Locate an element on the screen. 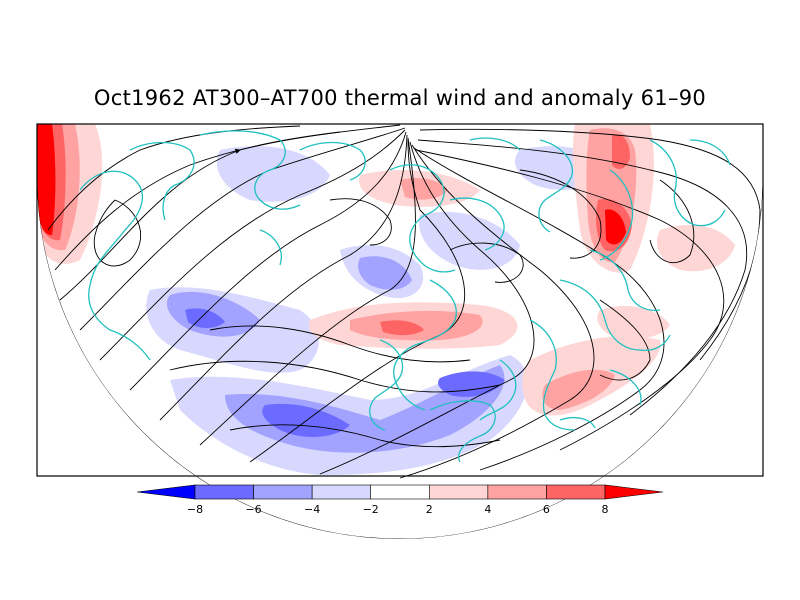 Image resolution: width=800 pixels, height=600 pixels. colorbar-tick-label: −2 is located at coordinates (371, 509).